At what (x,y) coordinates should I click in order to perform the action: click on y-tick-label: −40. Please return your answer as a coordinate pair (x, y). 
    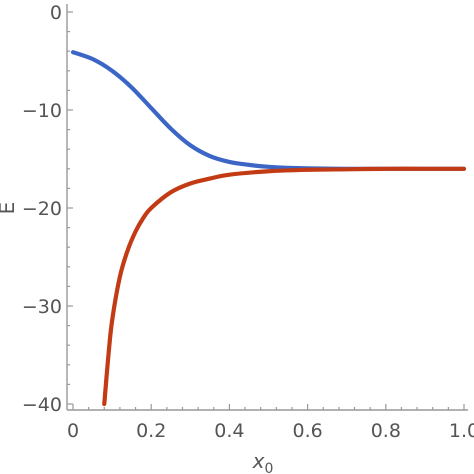
    Looking at the image, I should click on (42, 405).